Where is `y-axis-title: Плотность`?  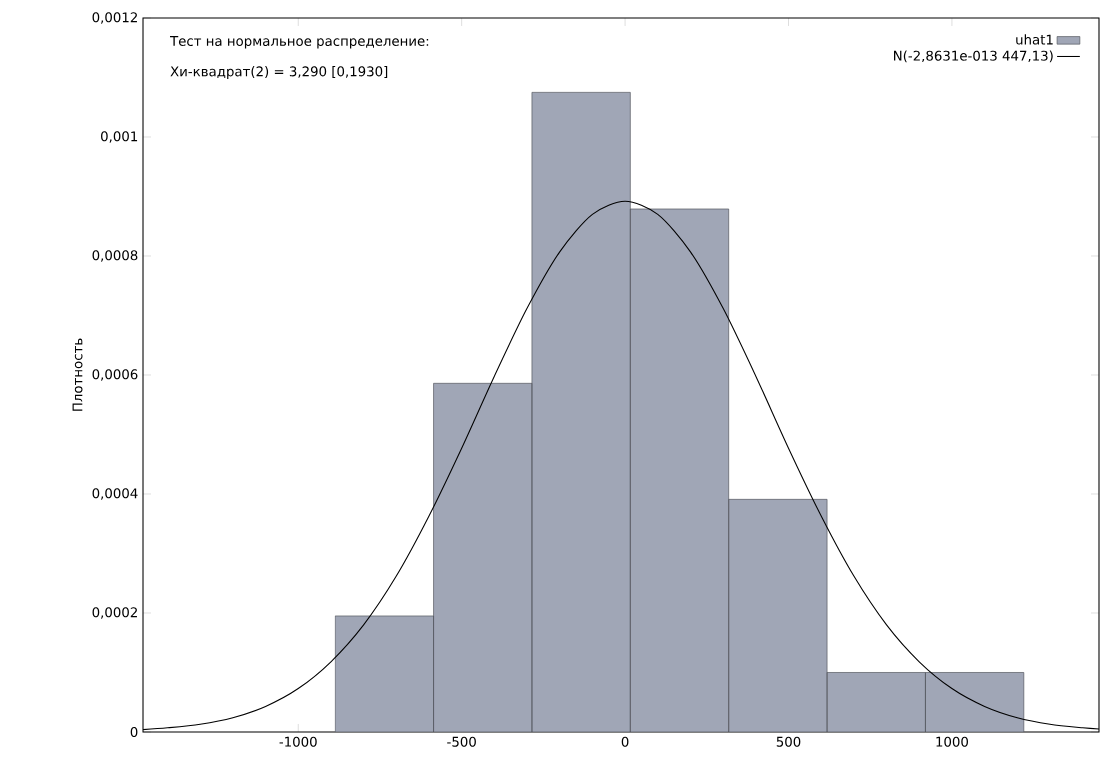 y-axis-title: Плотность is located at coordinates (77, 374).